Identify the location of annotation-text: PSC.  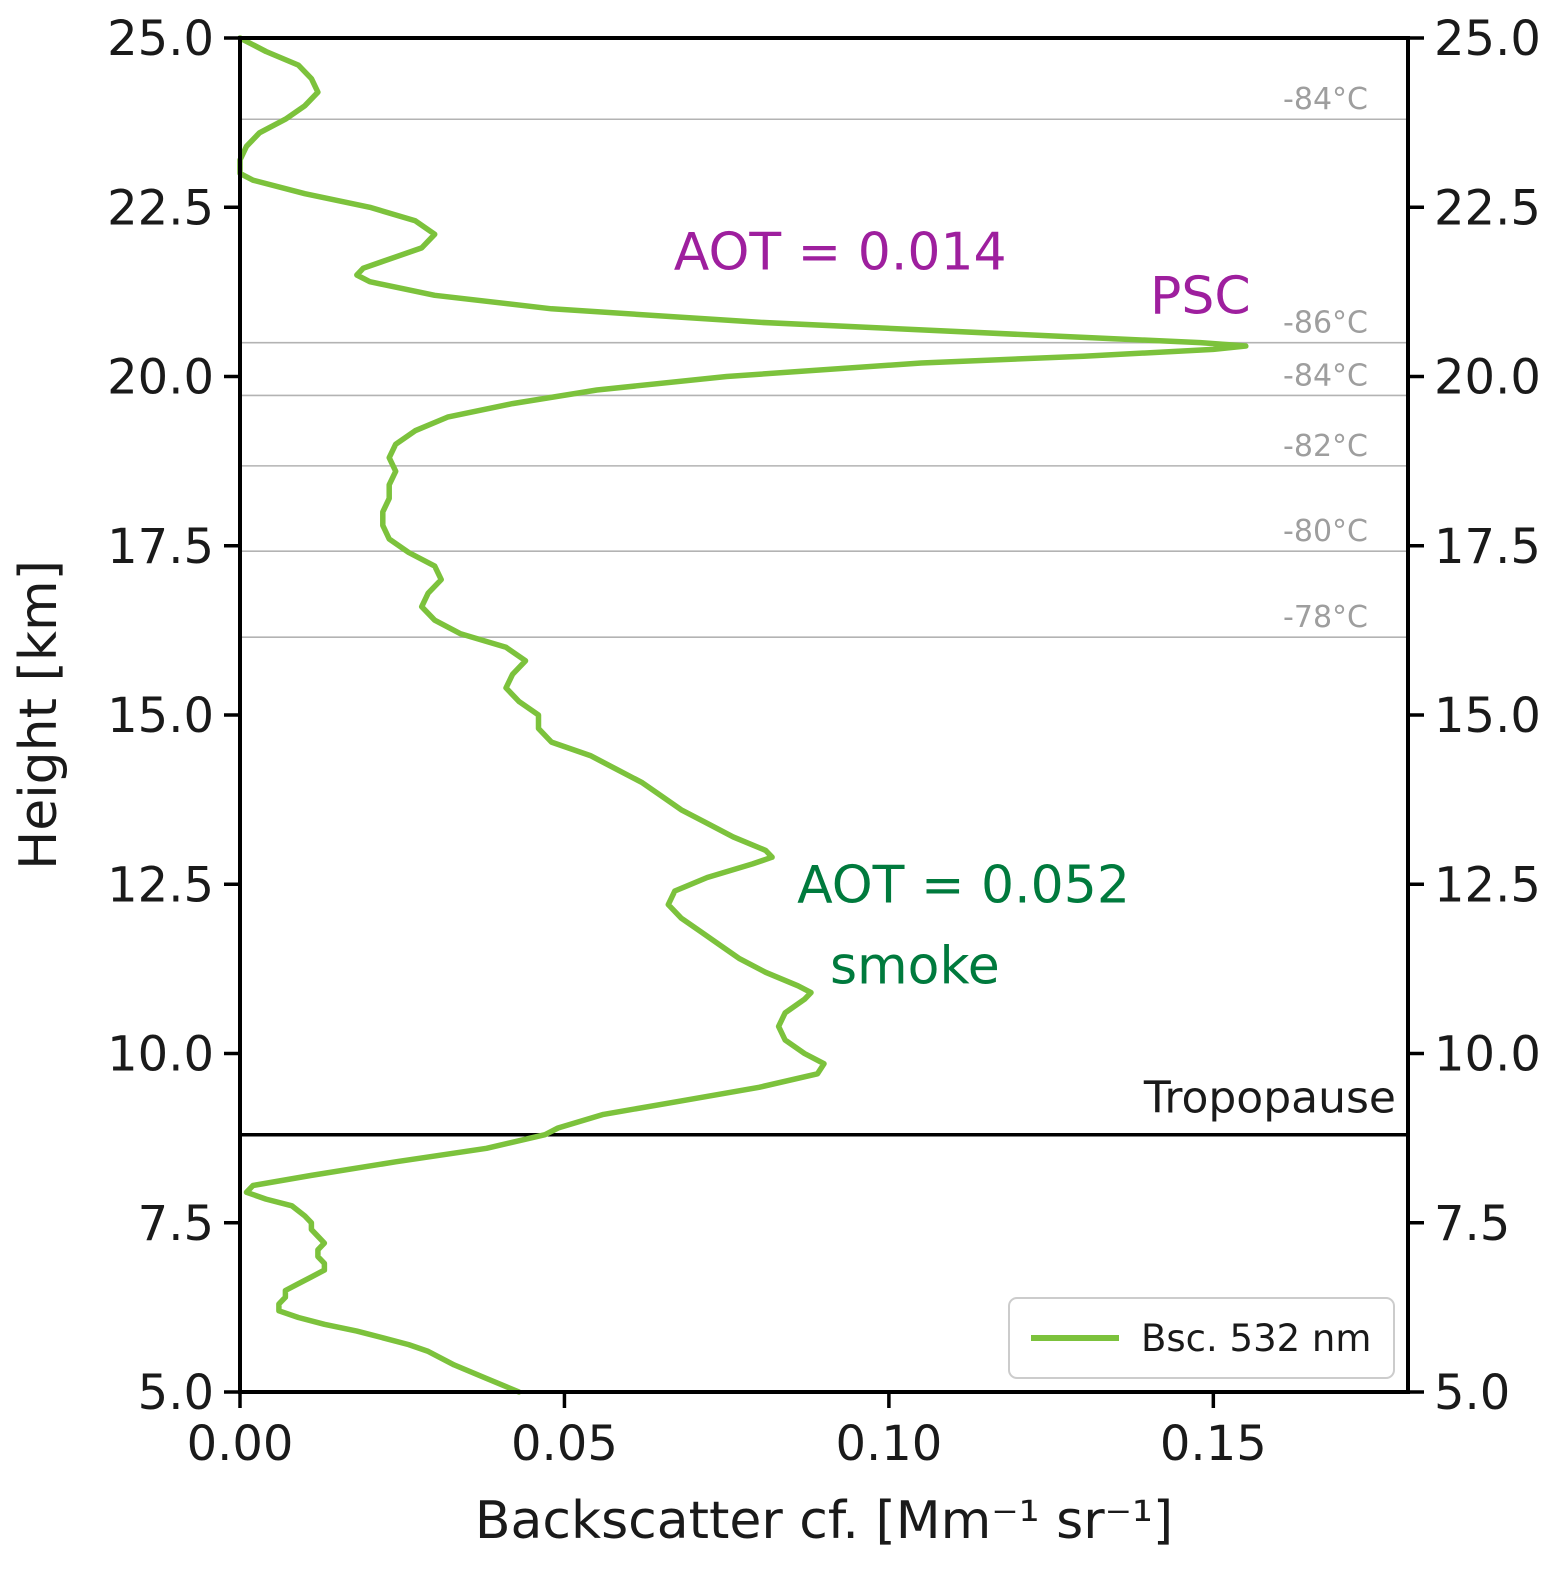
(1200, 296).